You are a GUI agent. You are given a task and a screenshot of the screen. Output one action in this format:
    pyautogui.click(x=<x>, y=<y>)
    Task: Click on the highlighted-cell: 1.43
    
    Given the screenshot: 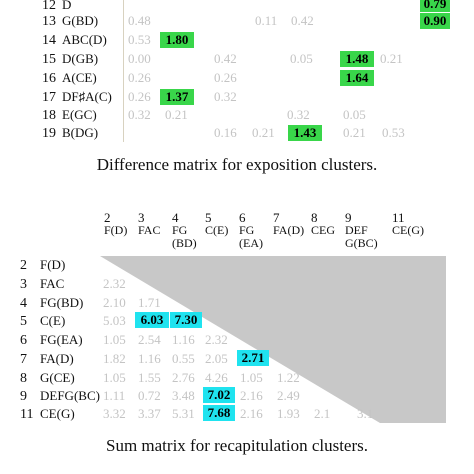 What is the action you would take?
    pyautogui.click(x=305, y=133)
    